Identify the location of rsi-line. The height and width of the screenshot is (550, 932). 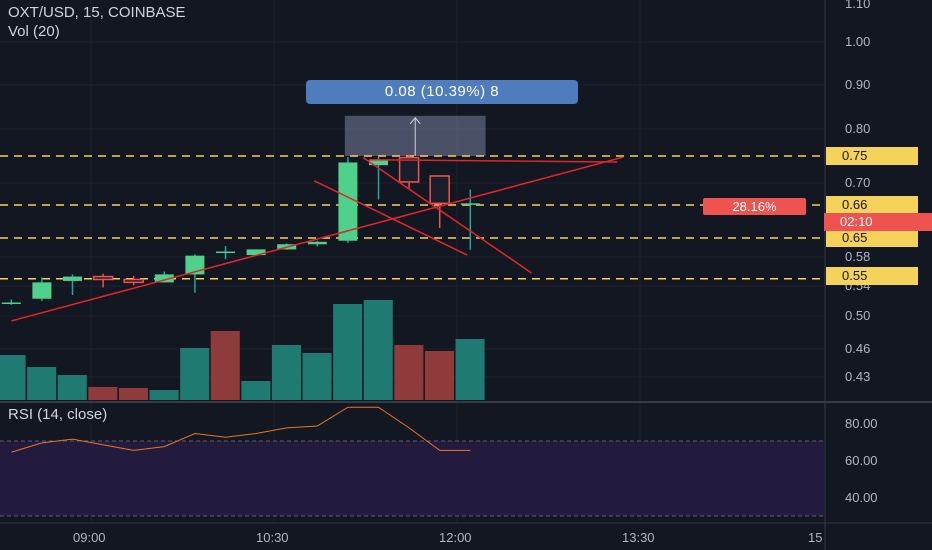
(241, 429).